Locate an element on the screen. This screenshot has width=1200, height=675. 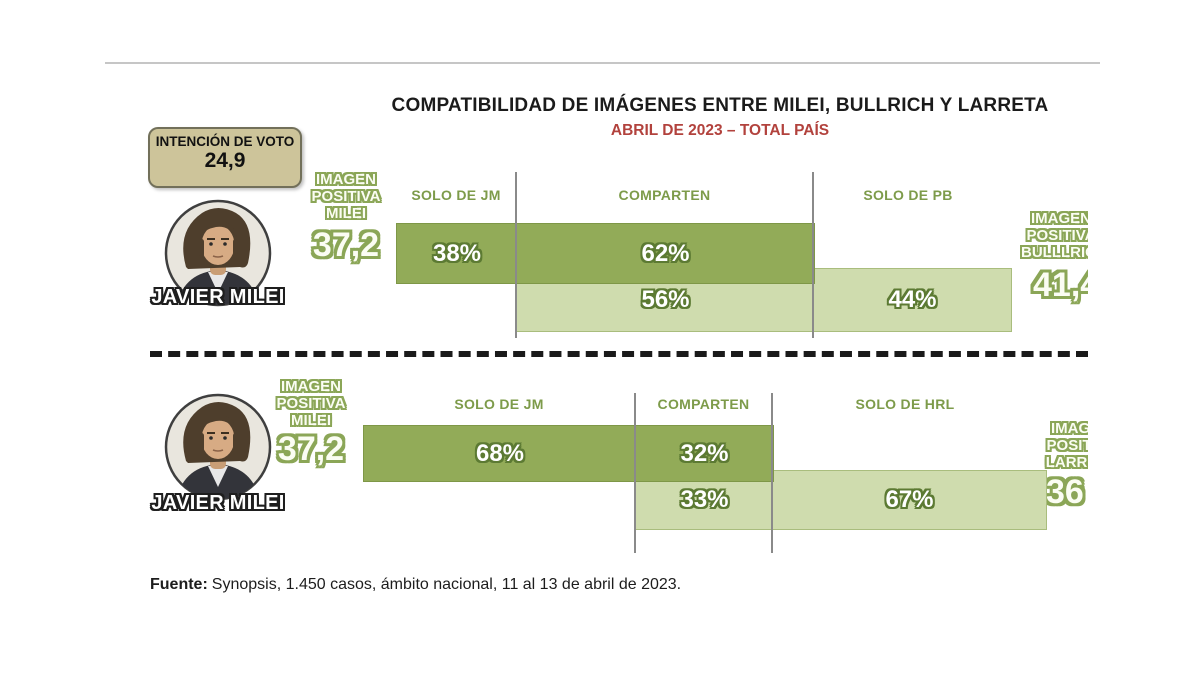
bar-segment: 44% is located at coordinates (912, 300).